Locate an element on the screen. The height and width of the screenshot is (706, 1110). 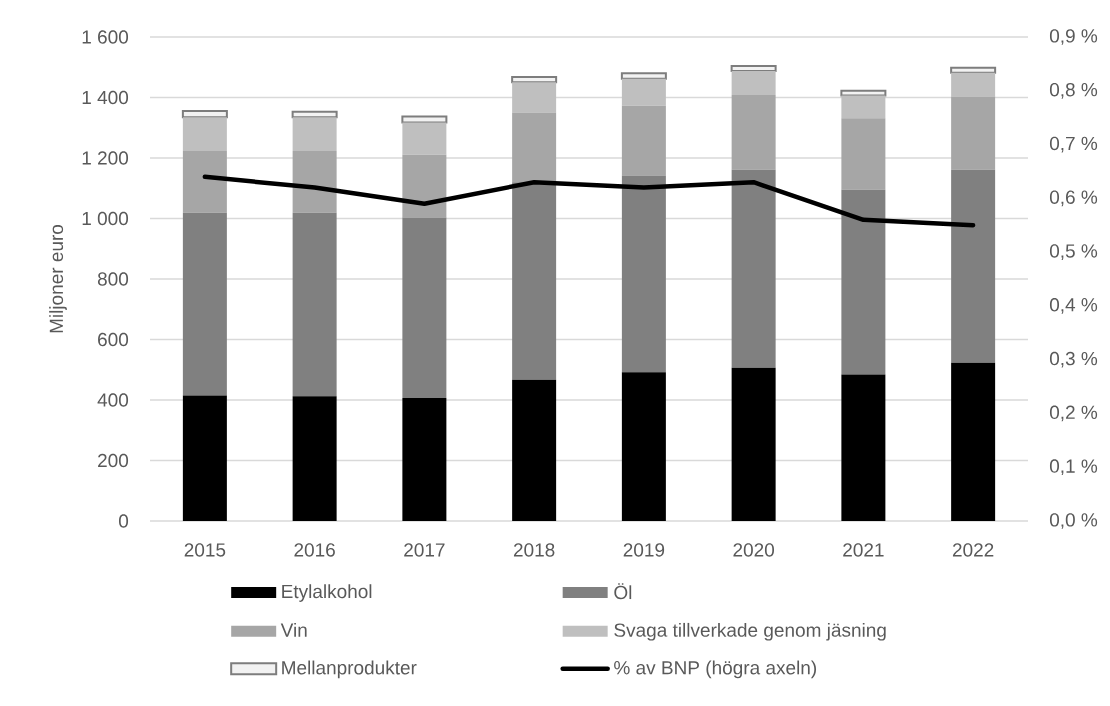
y-tick-label: 0 is located at coordinates (123, 521).